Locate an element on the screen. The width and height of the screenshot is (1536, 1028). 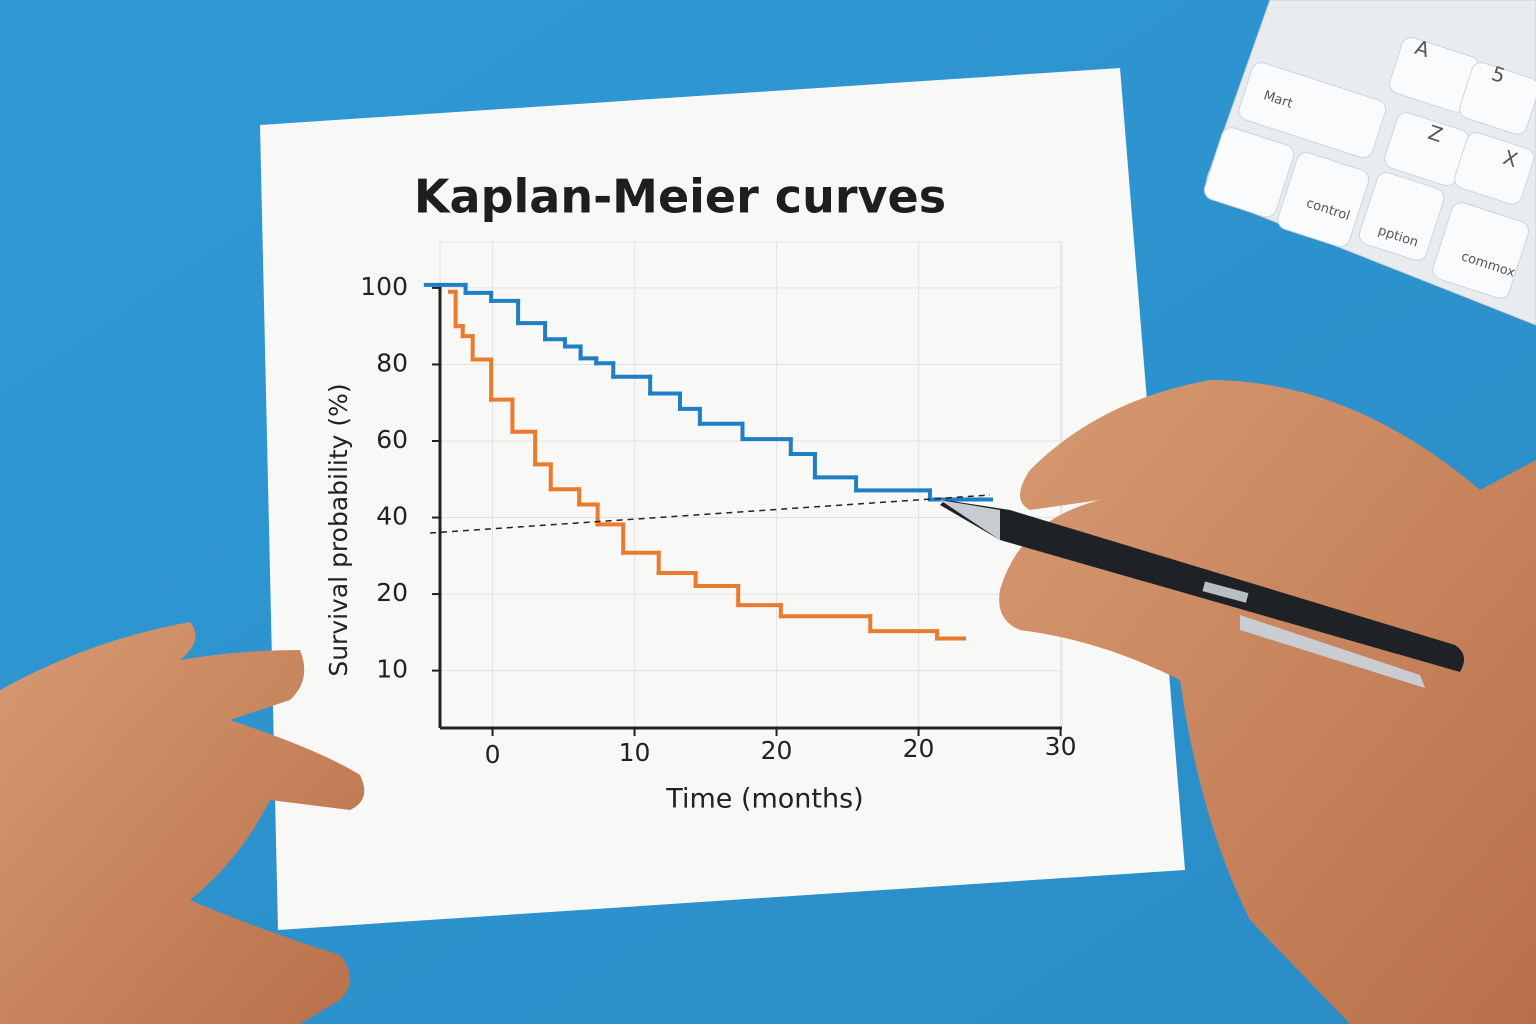
x-tick-label: 30 is located at coordinates (1061, 746).